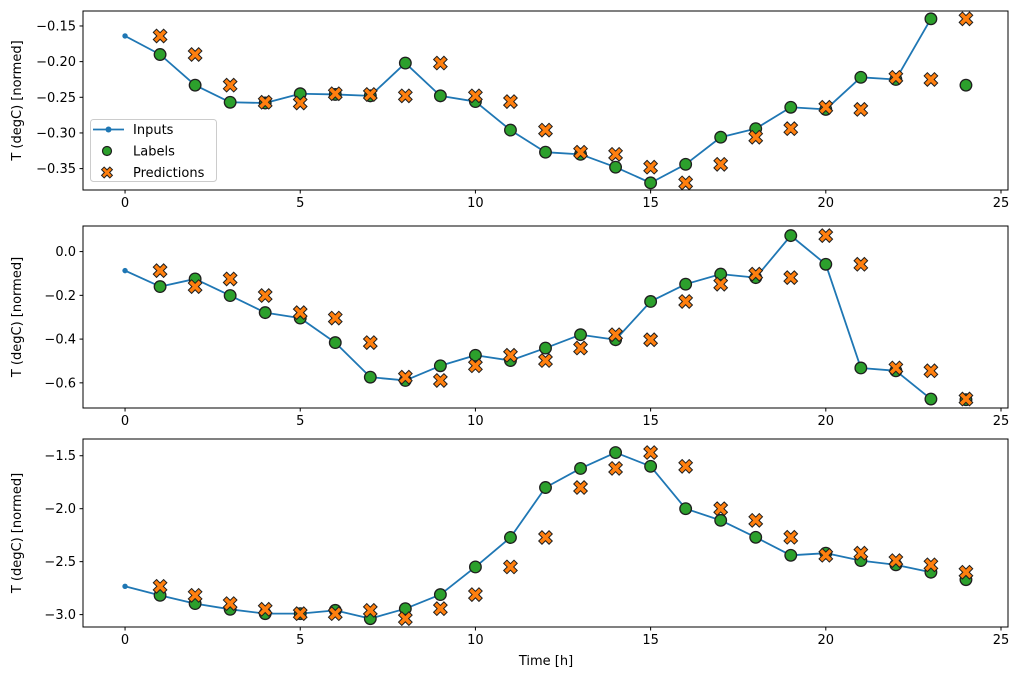 The width and height of the screenshot is (1023, 679). Describe the element at coordinates (107, 172) in the screenshot. I see `legend-predictions-marker-sample` at that location.